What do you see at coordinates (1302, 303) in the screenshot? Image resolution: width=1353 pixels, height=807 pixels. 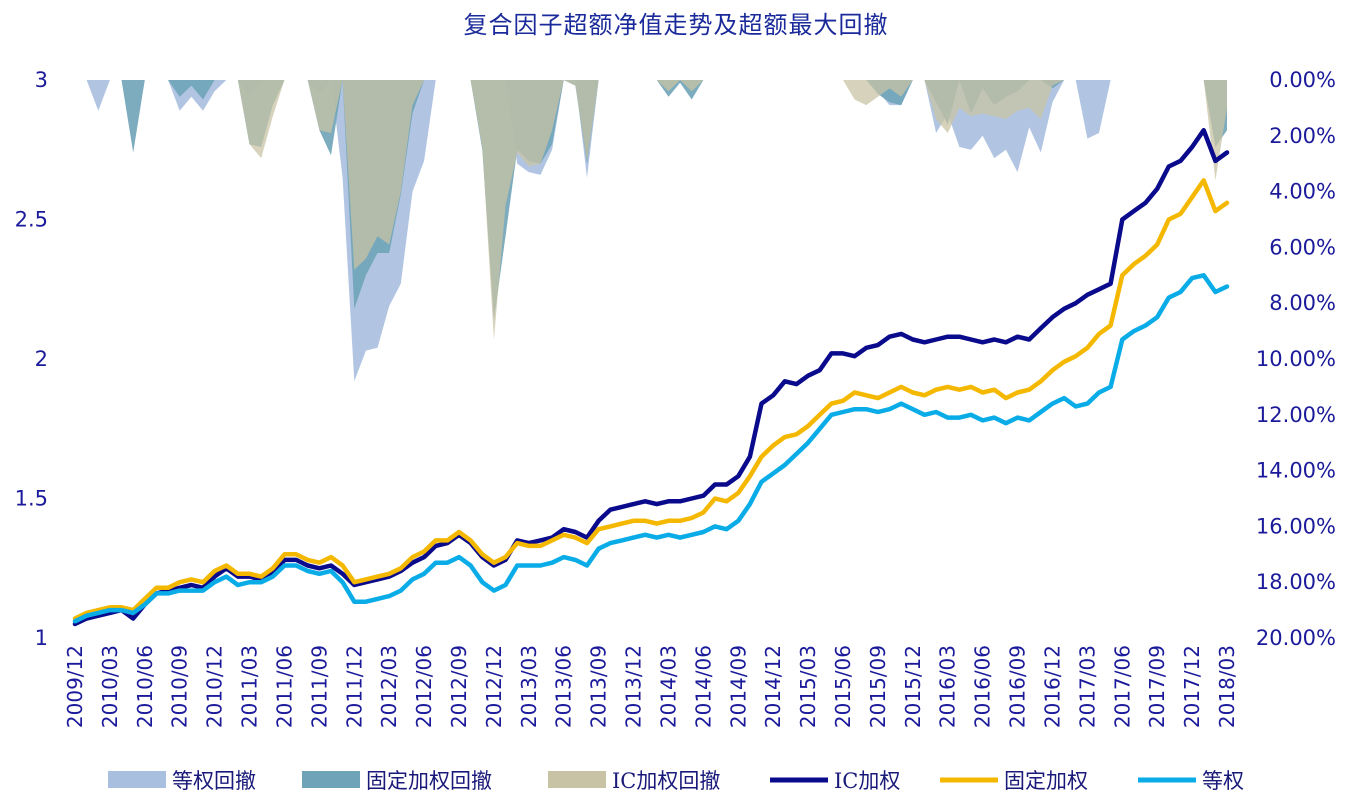 I see `right-y-tick-label: 8.00%` at bounding box center [1302, 303].